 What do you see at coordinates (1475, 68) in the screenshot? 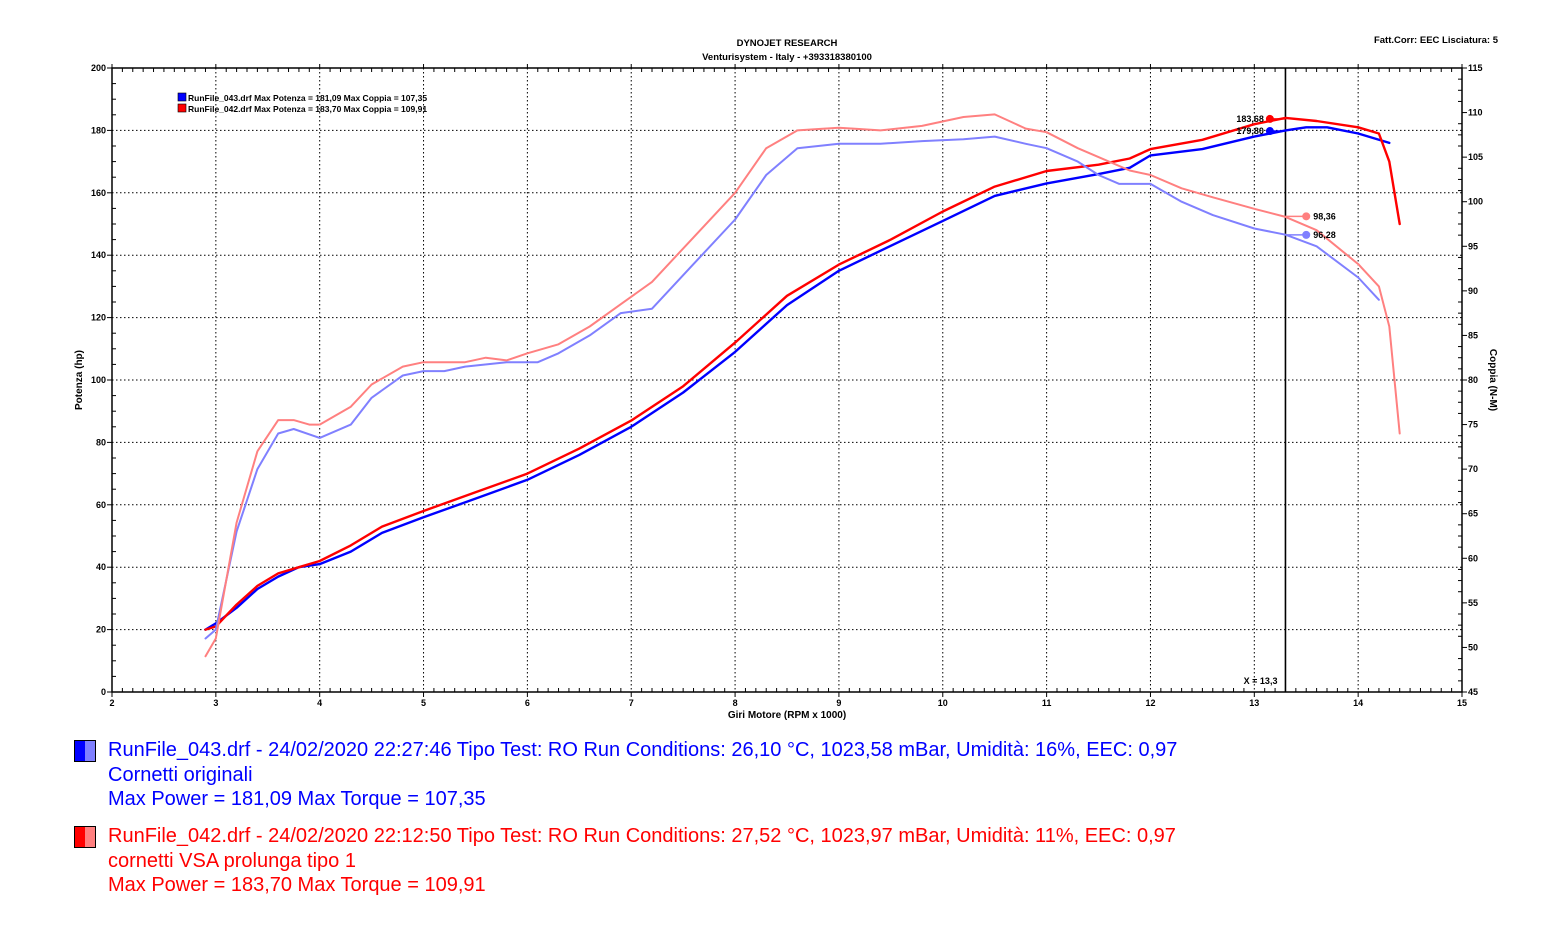
I see `y-right-tick-label: 115` at bounding box center [1475, 68].